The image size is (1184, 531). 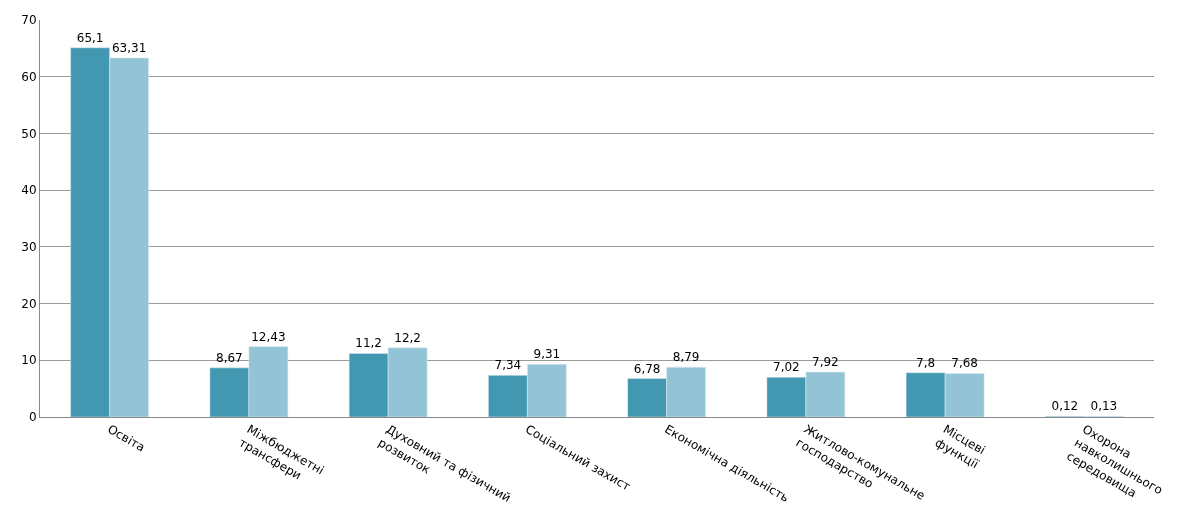 I want to click on data-label: 11,2, so click(x=368, y=343).